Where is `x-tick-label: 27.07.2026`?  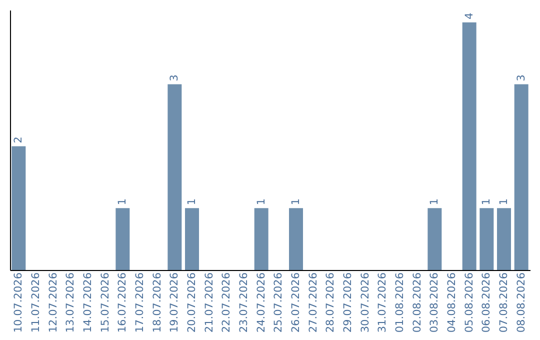
x-tick-label: 27.07.2026 is located at coordinates (313, 302).